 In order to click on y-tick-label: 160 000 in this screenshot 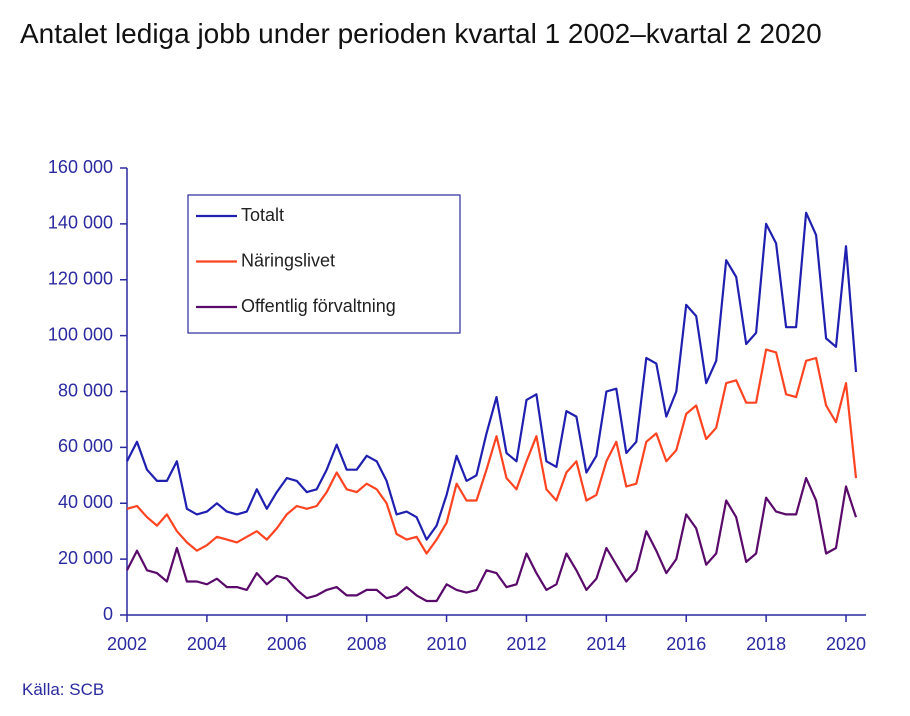, I will do `click(80, 167)`.